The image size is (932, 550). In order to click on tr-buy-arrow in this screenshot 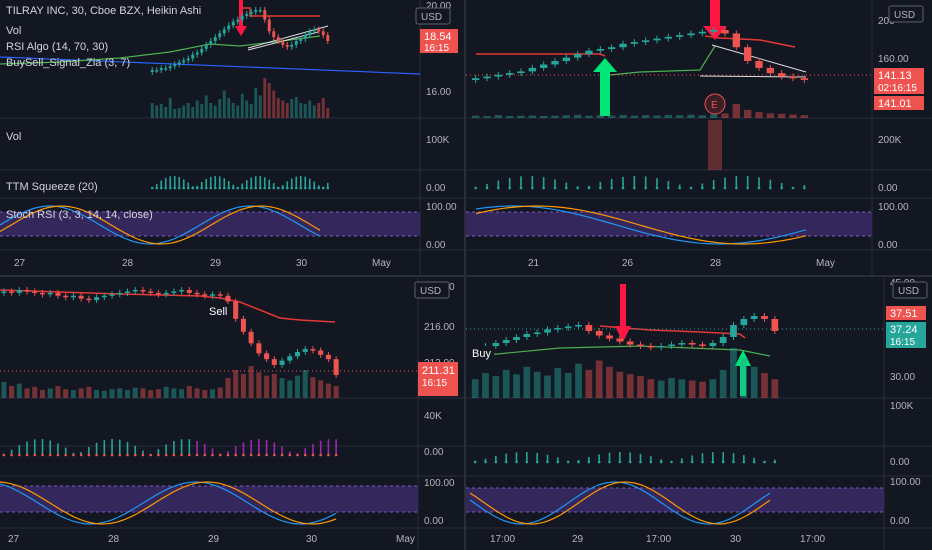, I will do `click(605, 93)`.